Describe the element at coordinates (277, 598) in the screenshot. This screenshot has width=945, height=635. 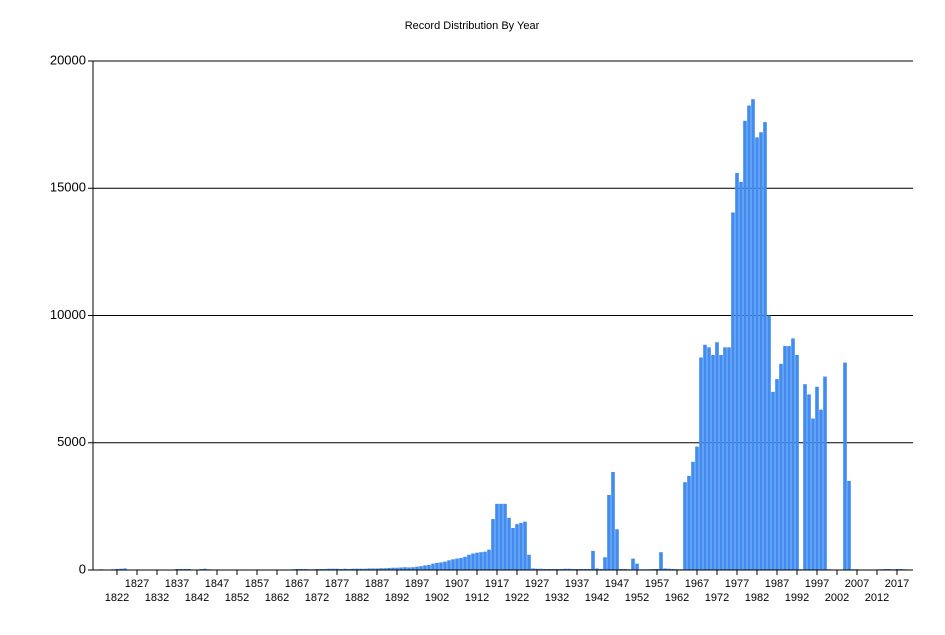
I see `x-tick-label: 1862` at that location.